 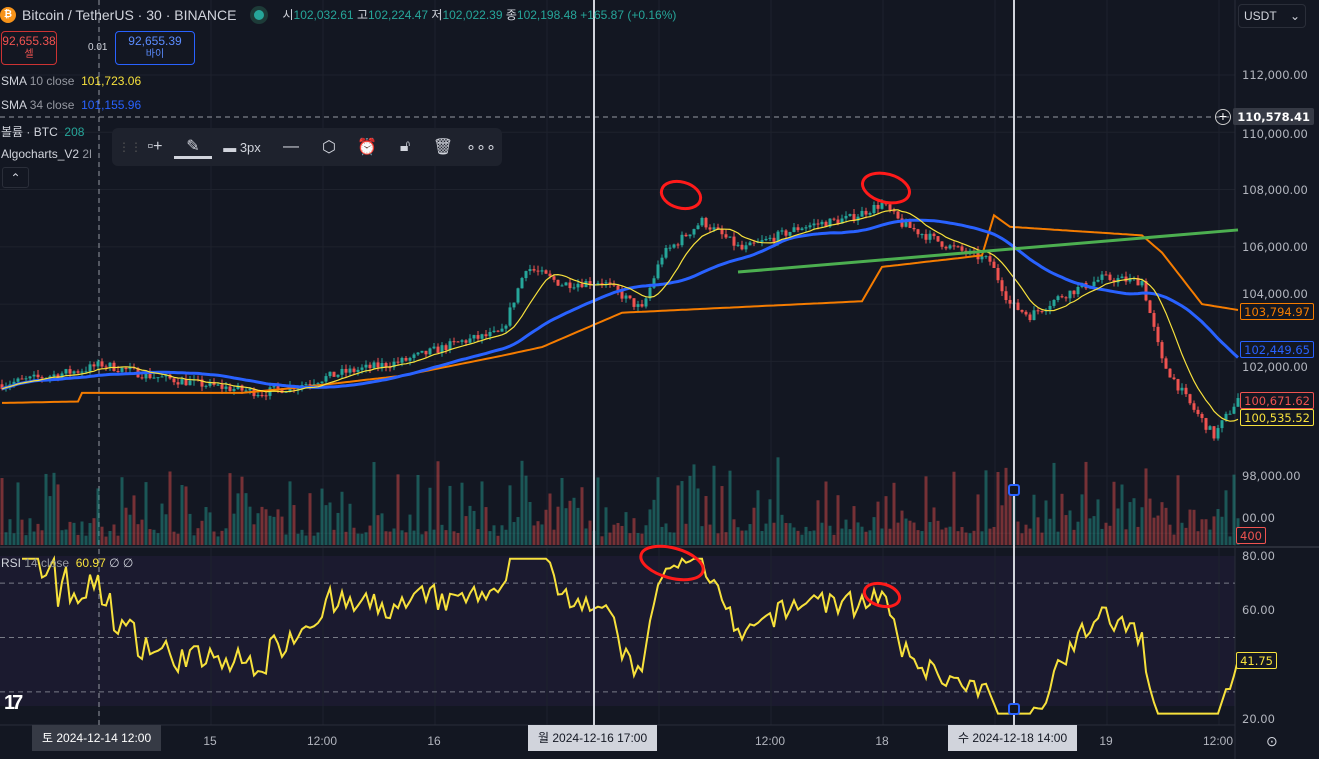 I want to click on line-width-button: ▬ 3px, so click(x=242, y=147).